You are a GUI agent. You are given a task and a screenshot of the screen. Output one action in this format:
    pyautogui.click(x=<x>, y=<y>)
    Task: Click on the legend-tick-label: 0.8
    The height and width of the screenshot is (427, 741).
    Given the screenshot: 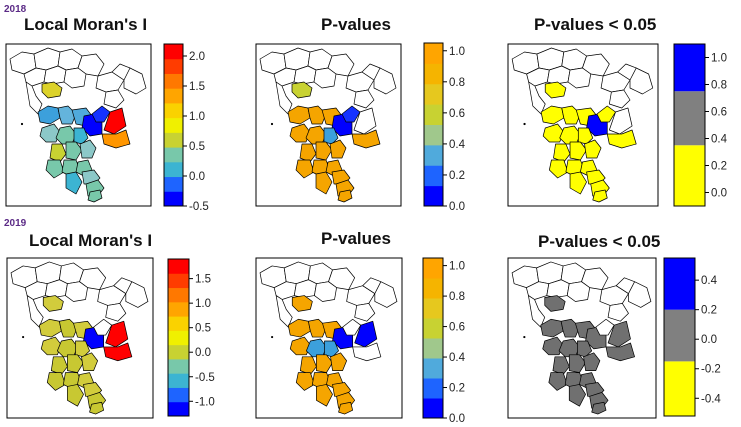 What is the action you would take?
    pyautogui.click(x=719, y=86)
    